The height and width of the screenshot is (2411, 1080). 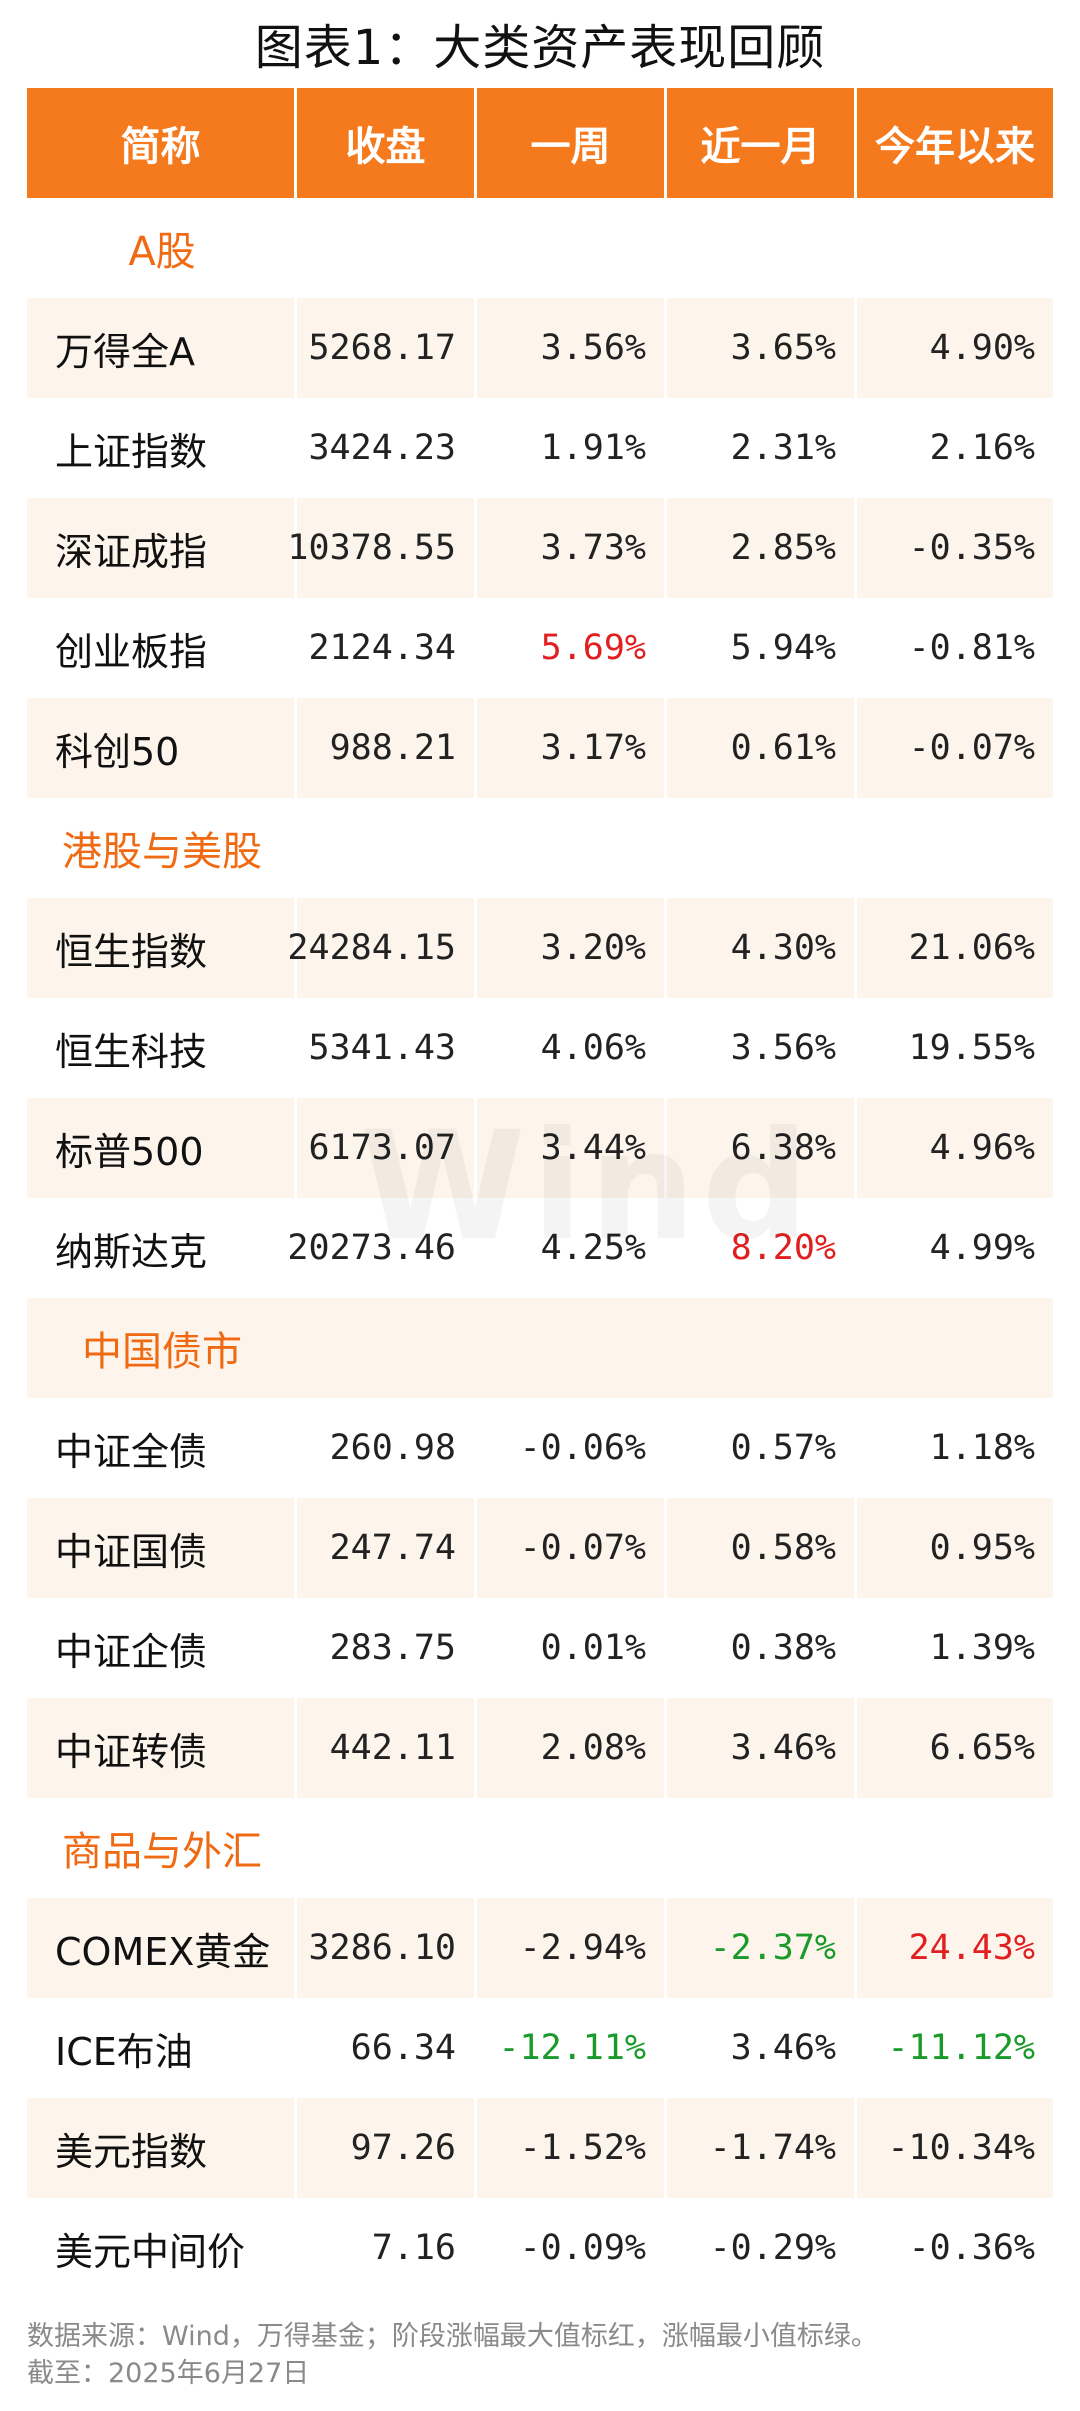 I want to click on row-month: 0.57%, so click(x=762, y=1448).